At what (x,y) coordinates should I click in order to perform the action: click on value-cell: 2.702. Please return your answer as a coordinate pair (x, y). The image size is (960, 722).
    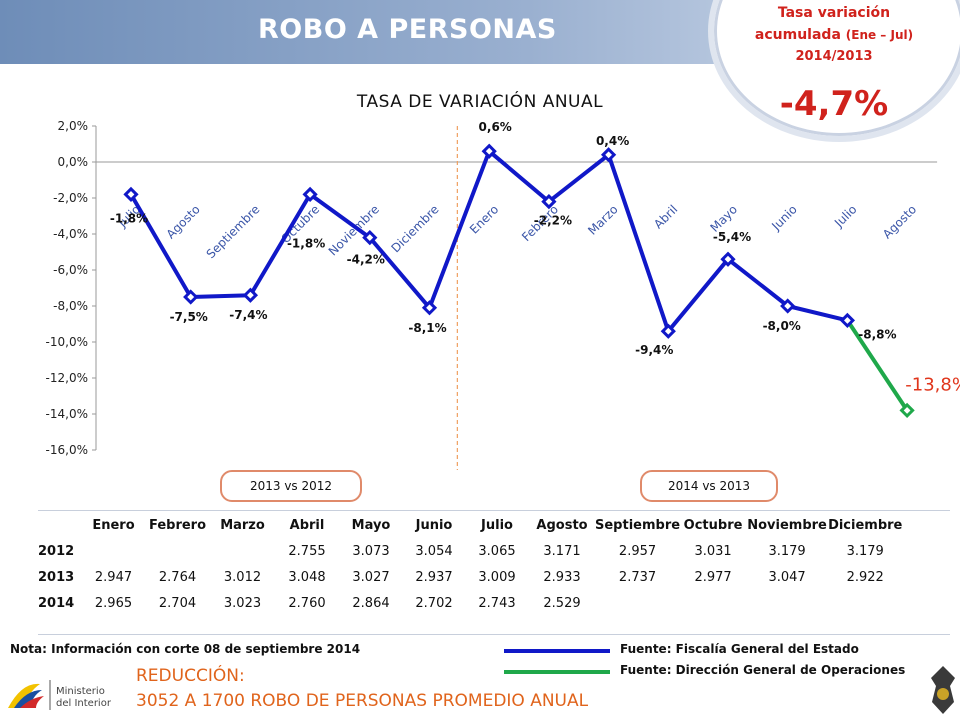
    Looking at the image, I should click on (434, 603).